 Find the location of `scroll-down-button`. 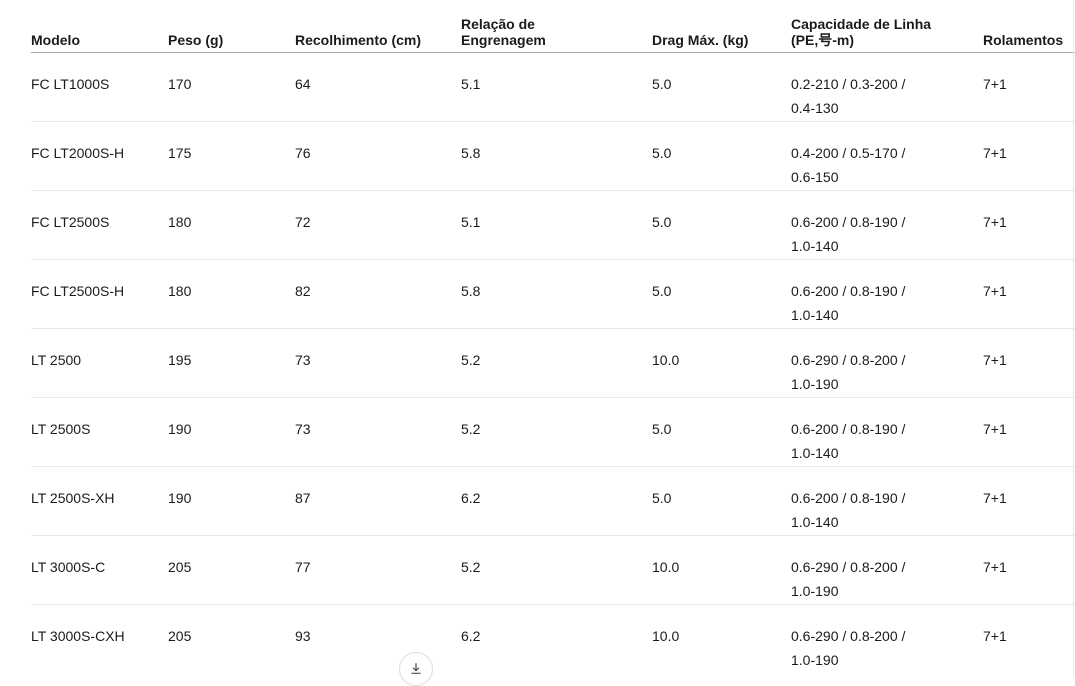

scroll-down-button is located at coordinates (416, 669).